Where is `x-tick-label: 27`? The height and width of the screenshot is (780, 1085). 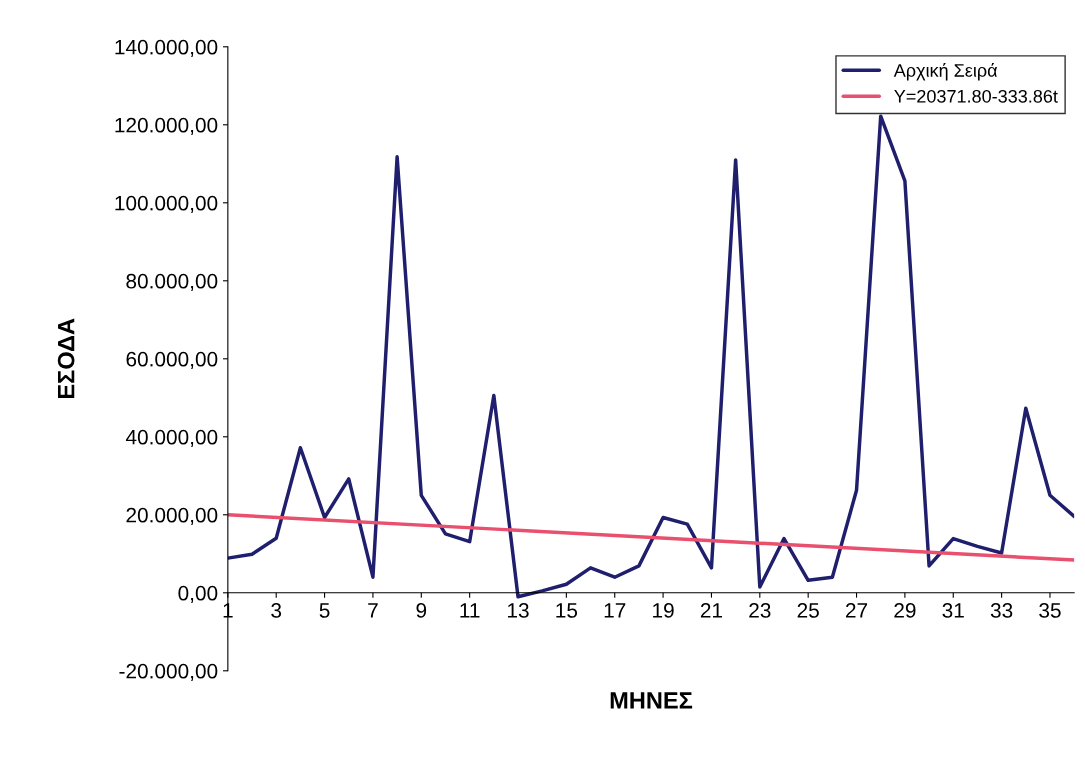 x-tick-label: 27 is located at coordinates (856, 610).